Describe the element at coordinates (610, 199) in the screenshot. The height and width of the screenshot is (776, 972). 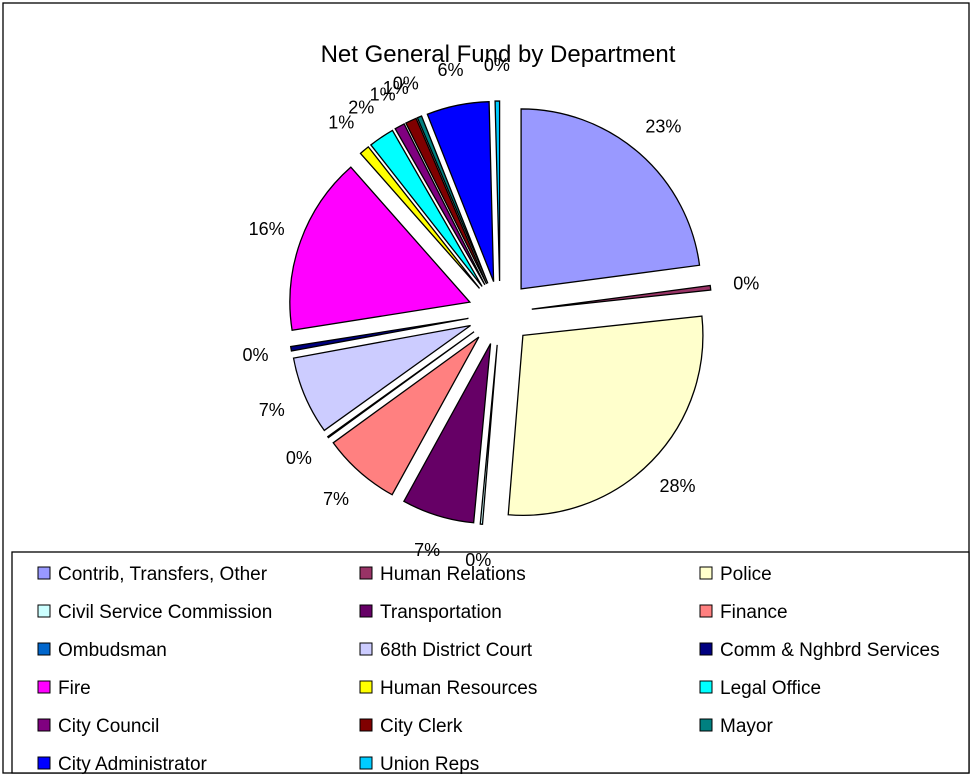
I see `pie-slice-contrib-transfers-other` at that location.